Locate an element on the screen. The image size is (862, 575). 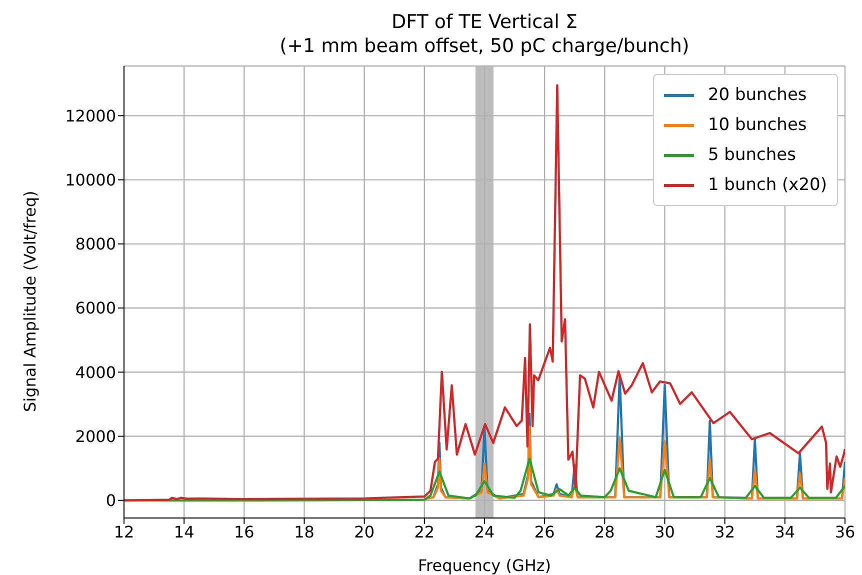
legend-label: 5 bunches is located at coordinates (752, 155).